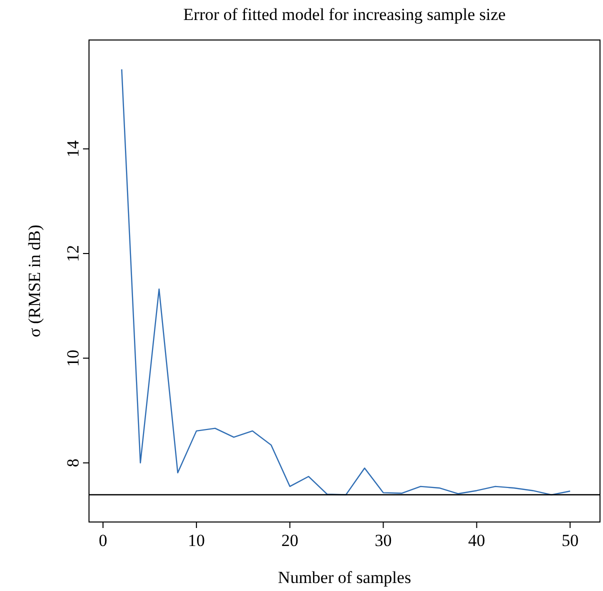 Image resolution: width=603 pixels, height=591 pixels. Describe the element at coordinates (345, 577) in the screenshot. I see `x-axis-title: Number of samples` at that location.